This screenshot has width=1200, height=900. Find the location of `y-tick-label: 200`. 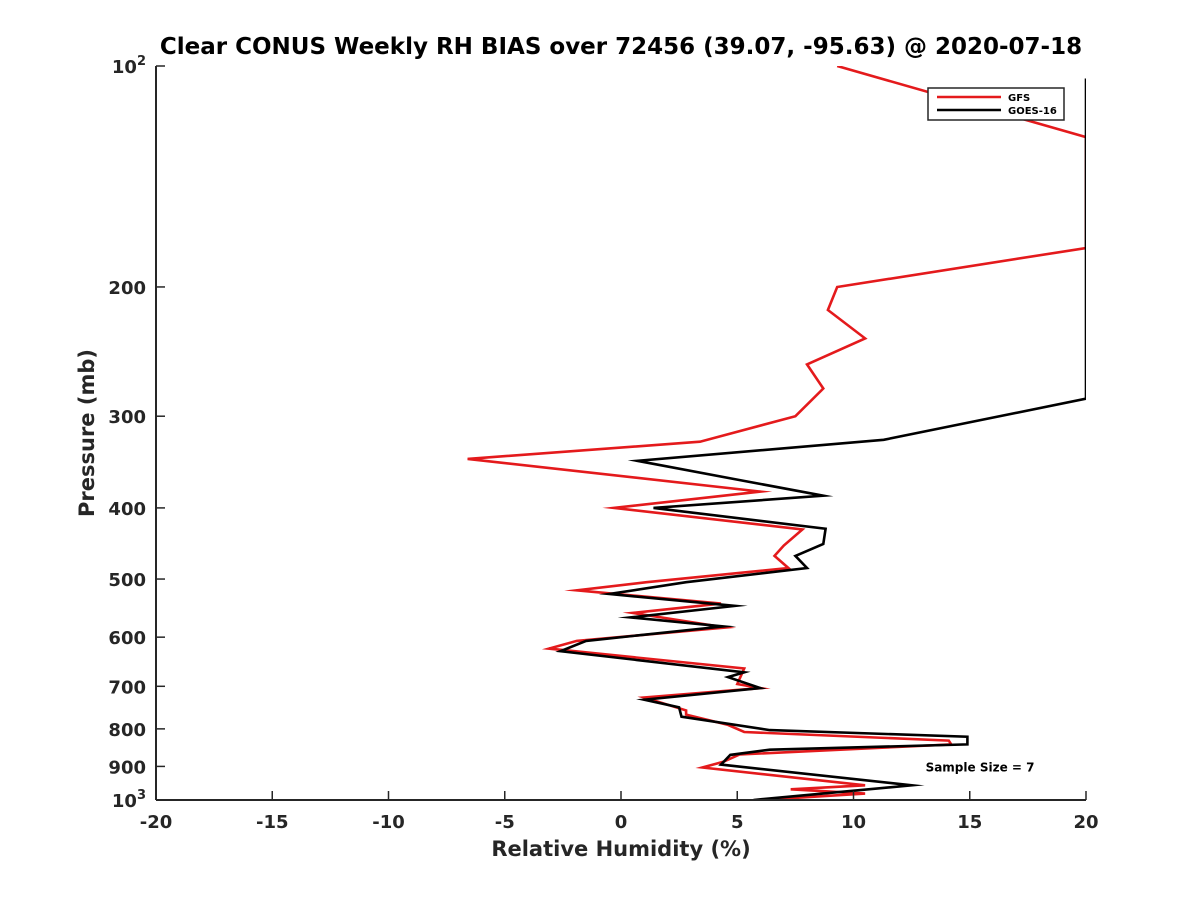

y-tick-label: 200 is located at coordinates (127, 288).